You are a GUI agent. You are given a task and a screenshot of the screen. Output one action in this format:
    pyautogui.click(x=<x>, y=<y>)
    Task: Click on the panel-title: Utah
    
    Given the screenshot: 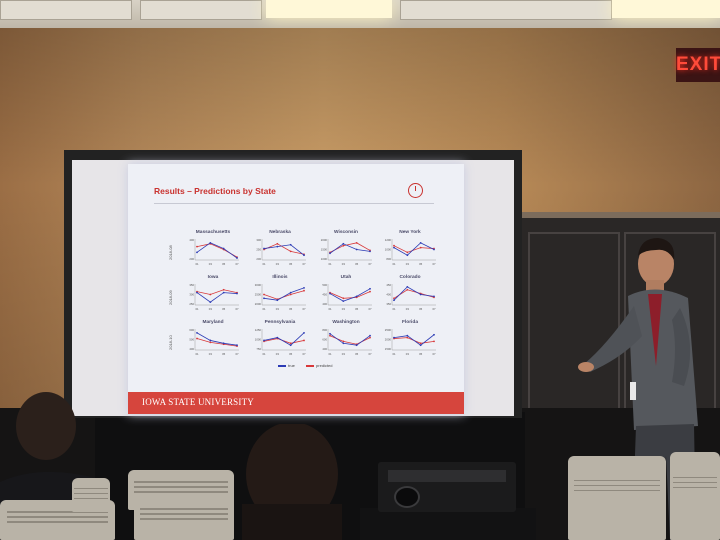 What is the action you would take?
    pyautogui.click(x=346, y=277)
    